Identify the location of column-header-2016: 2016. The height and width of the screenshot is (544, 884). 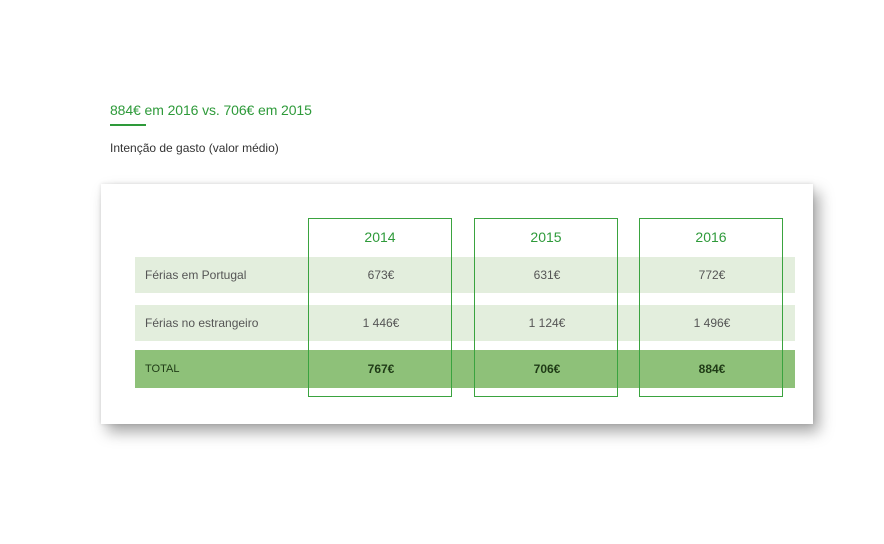
(711, 237).